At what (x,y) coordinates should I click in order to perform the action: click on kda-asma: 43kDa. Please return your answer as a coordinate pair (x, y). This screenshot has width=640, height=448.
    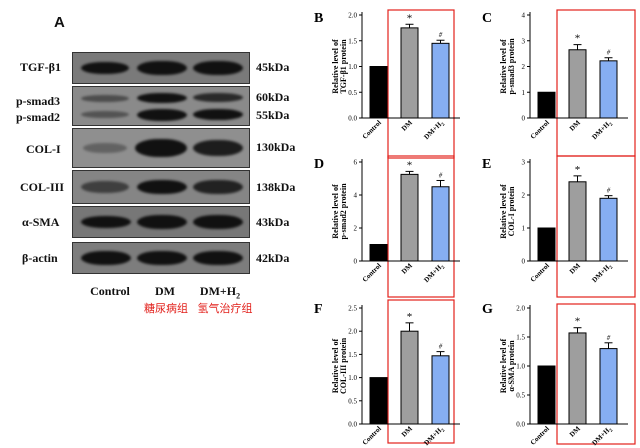
    Looking at the image, I should click on (273, 222).